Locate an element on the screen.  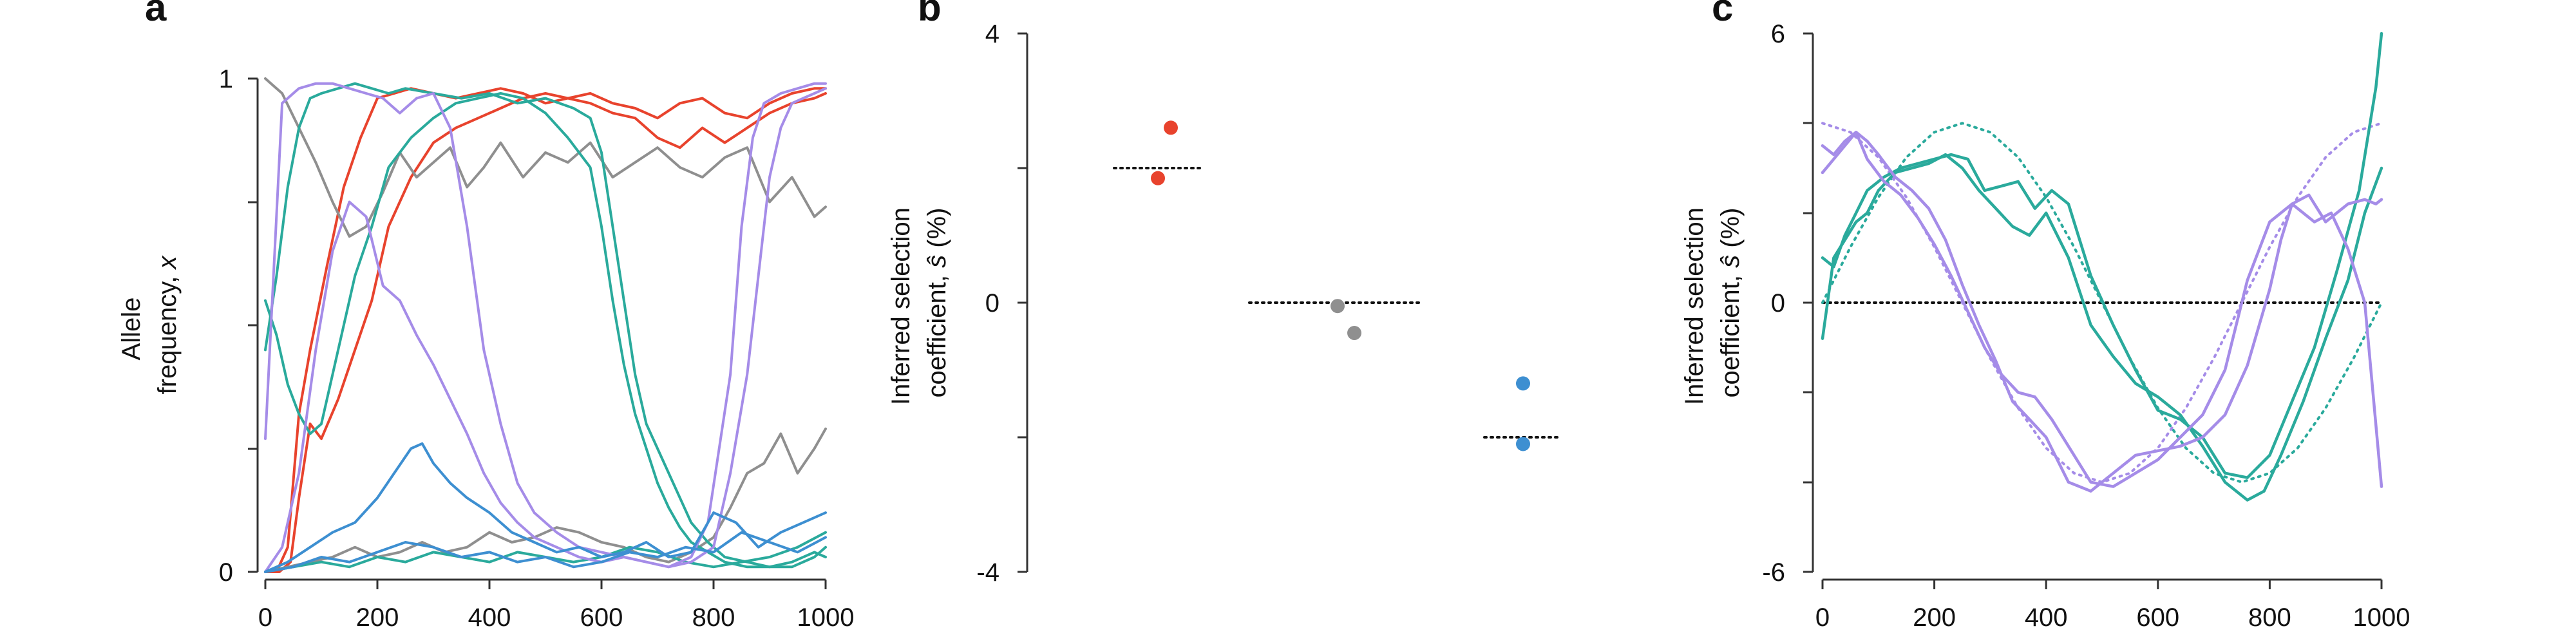
panel-c-ylabel-unit: (%) is located at coordinates (1731, 232).